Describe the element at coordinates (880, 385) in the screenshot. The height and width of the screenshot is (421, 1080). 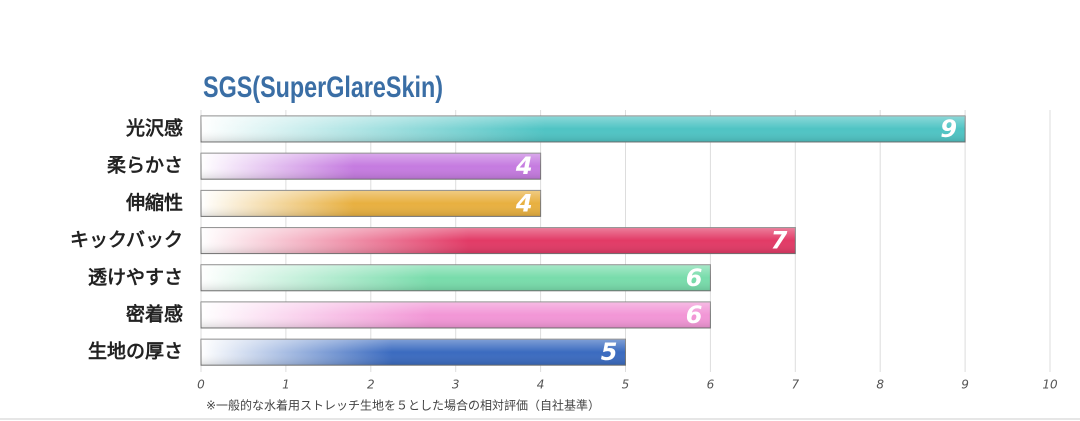
I see `x-tick-label: 8` at that location.